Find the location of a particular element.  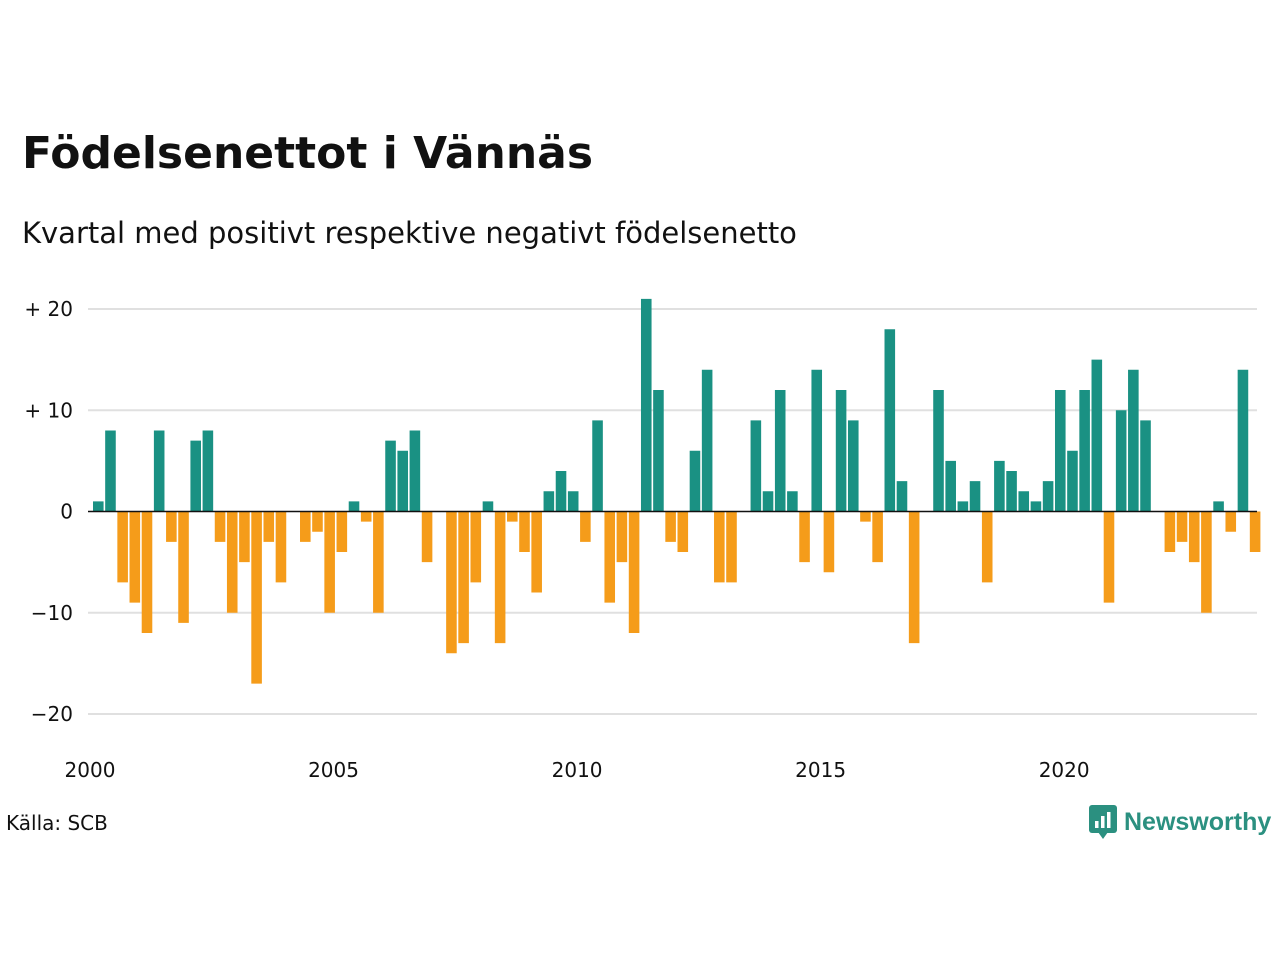

x-axis-labels: 2000 2005 2010 2015 2020 is located at coordinates (577, 770).